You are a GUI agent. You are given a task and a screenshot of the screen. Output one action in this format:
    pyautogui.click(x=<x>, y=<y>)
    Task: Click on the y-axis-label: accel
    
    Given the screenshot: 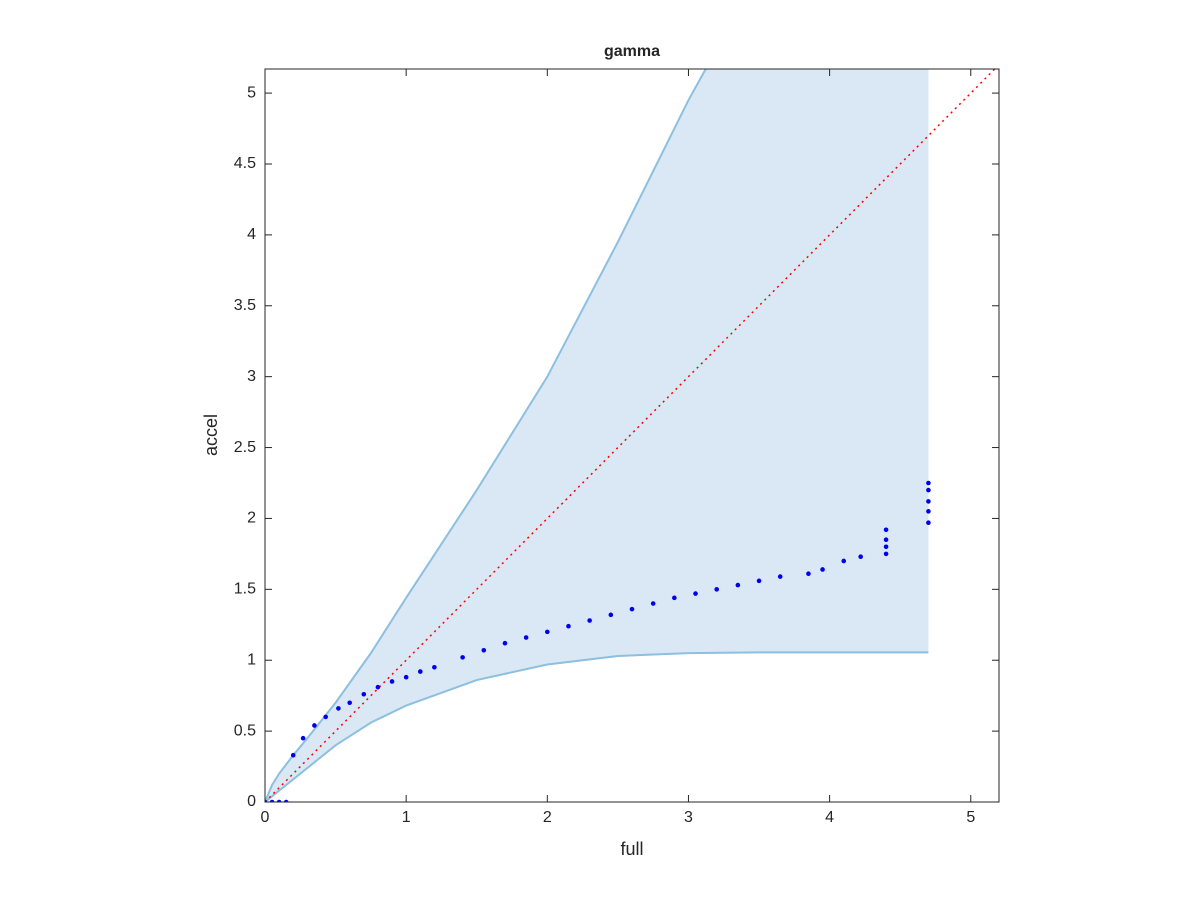 What is the action you would take?
    pyautogui.click(x=211, y=435)
    